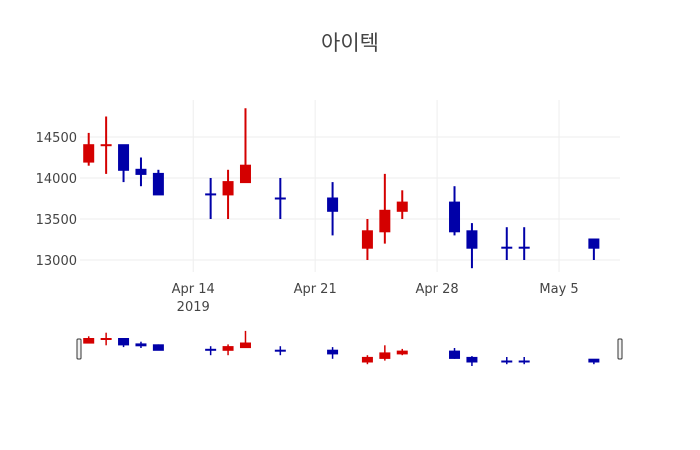 Image resolution: width=700 pixels, height=450 pixels. I want to click on x-tick-year-label: 2019, so click(193, 307).